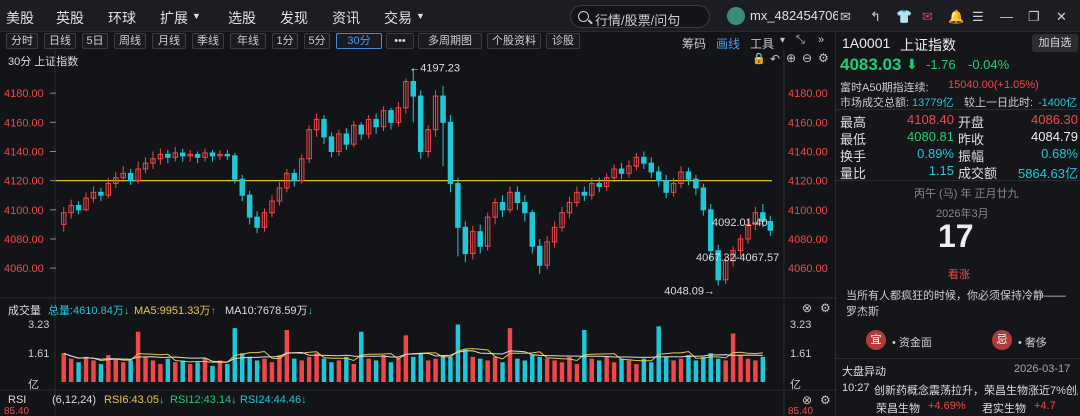 The width and height of the screenshot is (1080, 416). I want to click on stat-label: 开盘, so click(971, 122).